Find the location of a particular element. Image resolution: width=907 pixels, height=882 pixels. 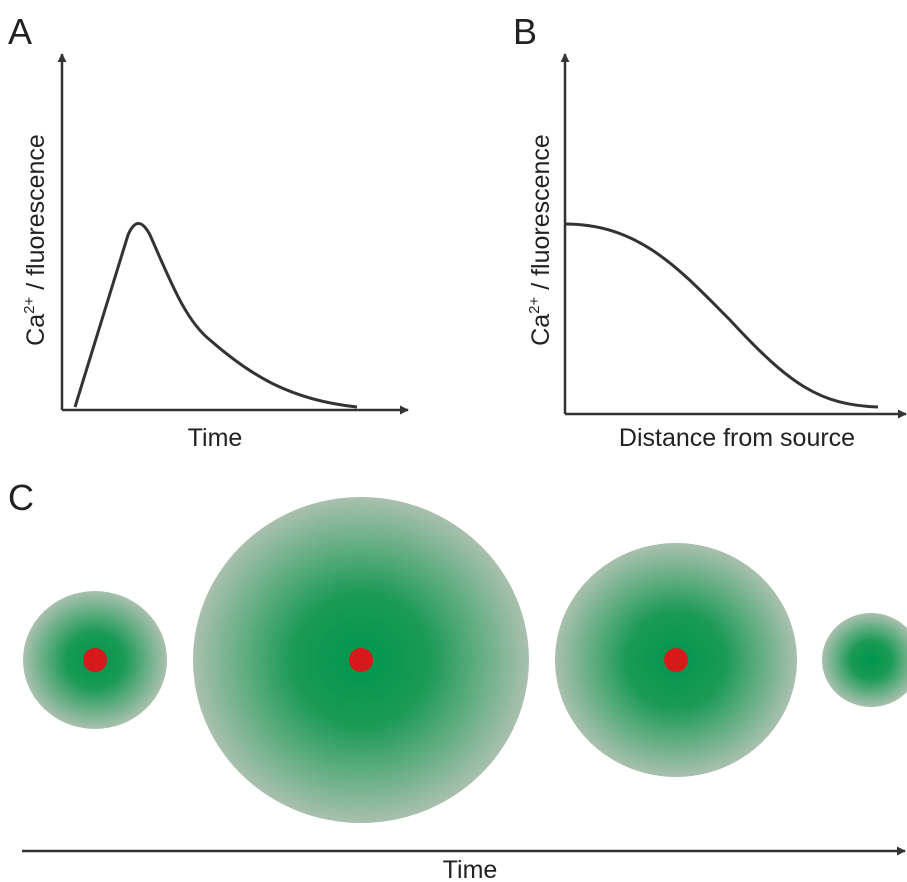

time-curve is located at coordinates (215, 315).